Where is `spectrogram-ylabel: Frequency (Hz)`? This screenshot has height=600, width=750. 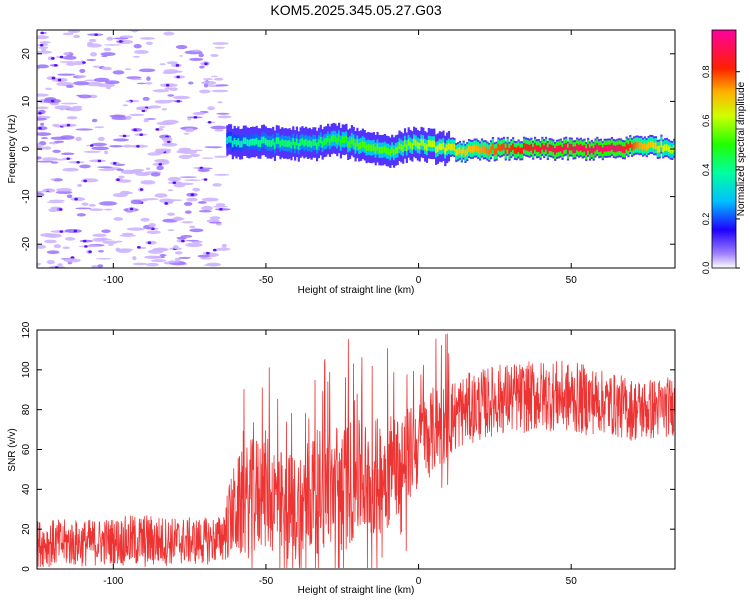 spectrogram-ylabel: Frequency (Hz) is located at coordinates (12, 149).